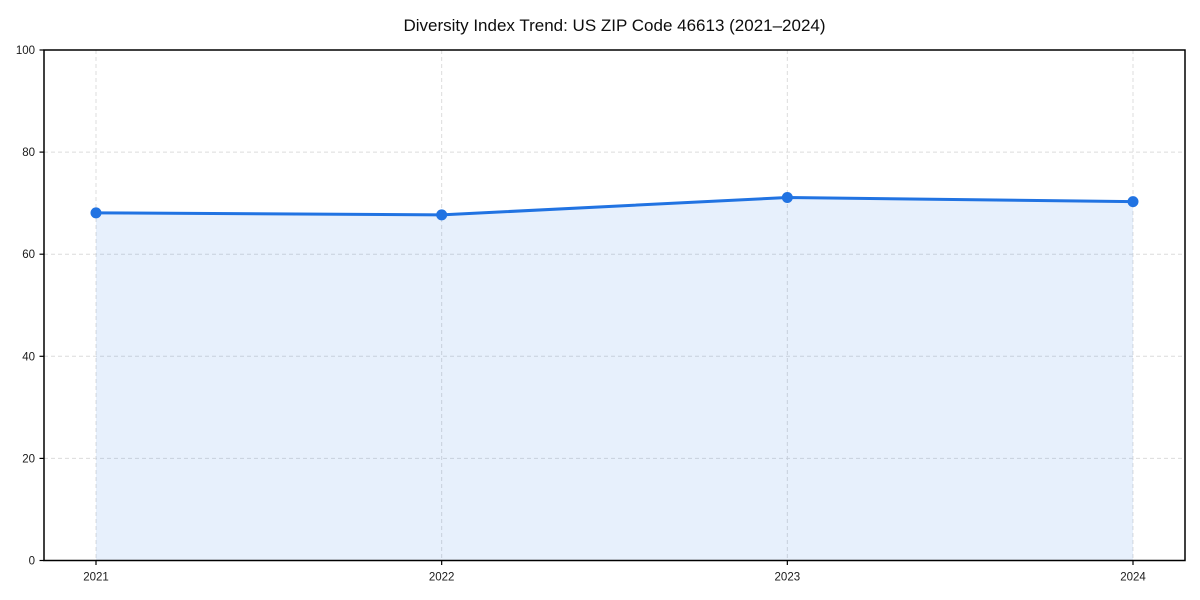  Describe the element at coordinates (442, 578) in the screenshot. I see `x-tick-label: 2022` at that location.